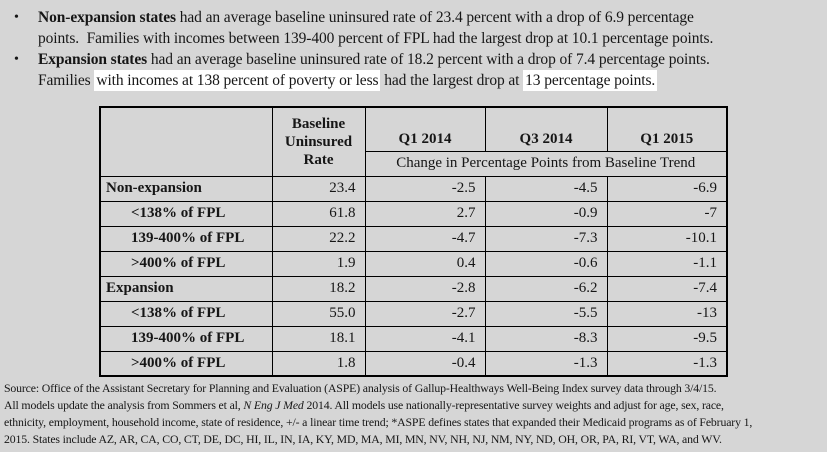  Describe the element at coordinates (186, 141) in the screenshot. I see `table-corner-cell` at that location.